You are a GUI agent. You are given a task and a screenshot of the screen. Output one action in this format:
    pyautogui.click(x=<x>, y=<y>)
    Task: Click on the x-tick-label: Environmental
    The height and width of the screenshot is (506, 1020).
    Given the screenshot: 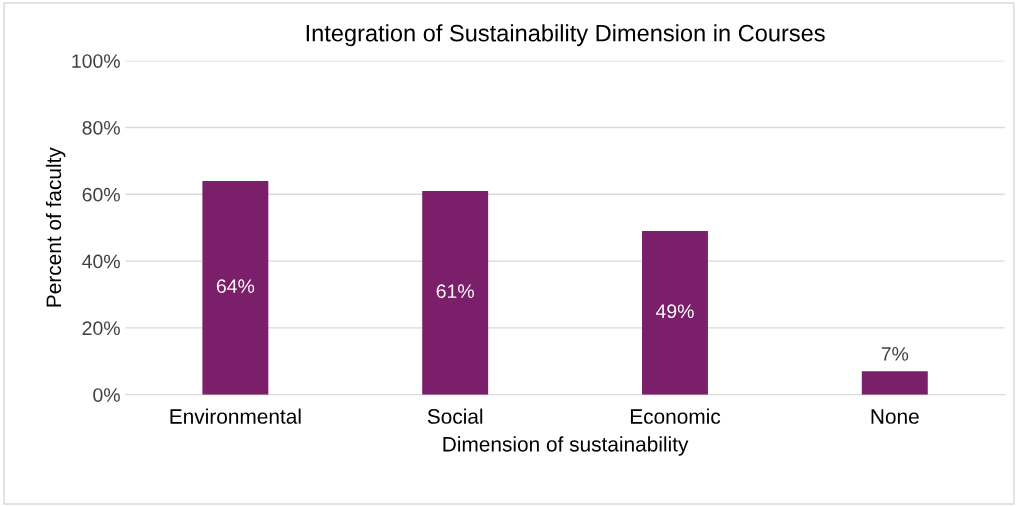 What is the action you would take?
    pyautogui.click(x=235, y=416)
    